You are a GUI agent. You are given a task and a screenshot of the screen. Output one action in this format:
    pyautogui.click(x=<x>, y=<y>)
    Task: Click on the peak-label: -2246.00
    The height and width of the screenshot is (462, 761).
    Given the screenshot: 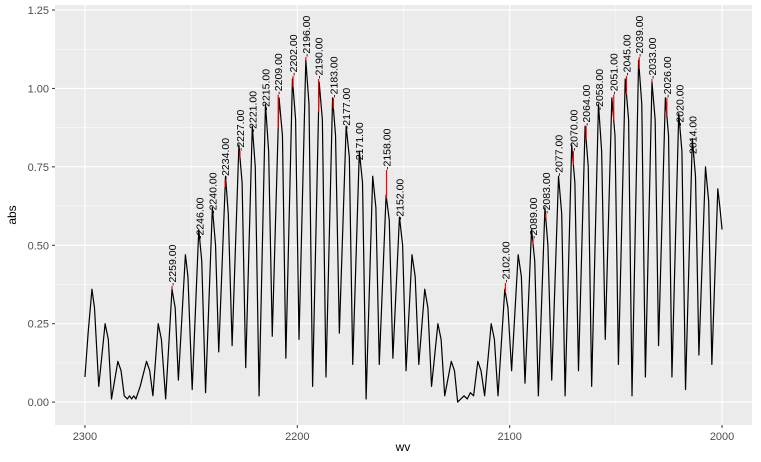 What is the action you would take?
    pyautogui.click(x=201, y=218)
    